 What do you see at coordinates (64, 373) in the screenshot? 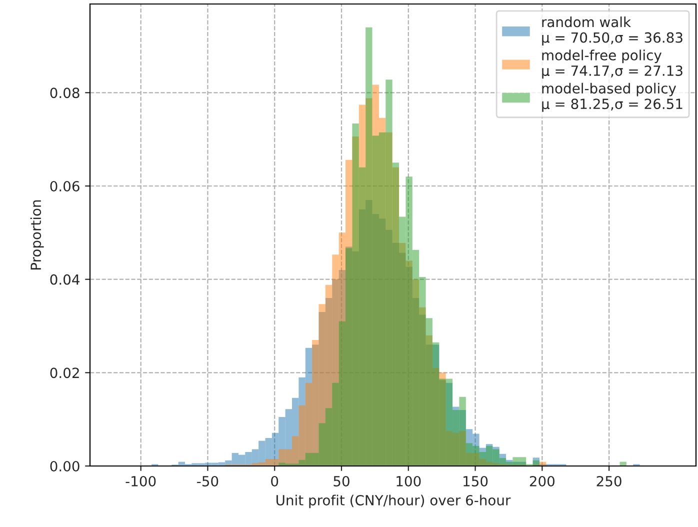
I see `y-tick-label: 0.02` at bounding box center [64, 373].